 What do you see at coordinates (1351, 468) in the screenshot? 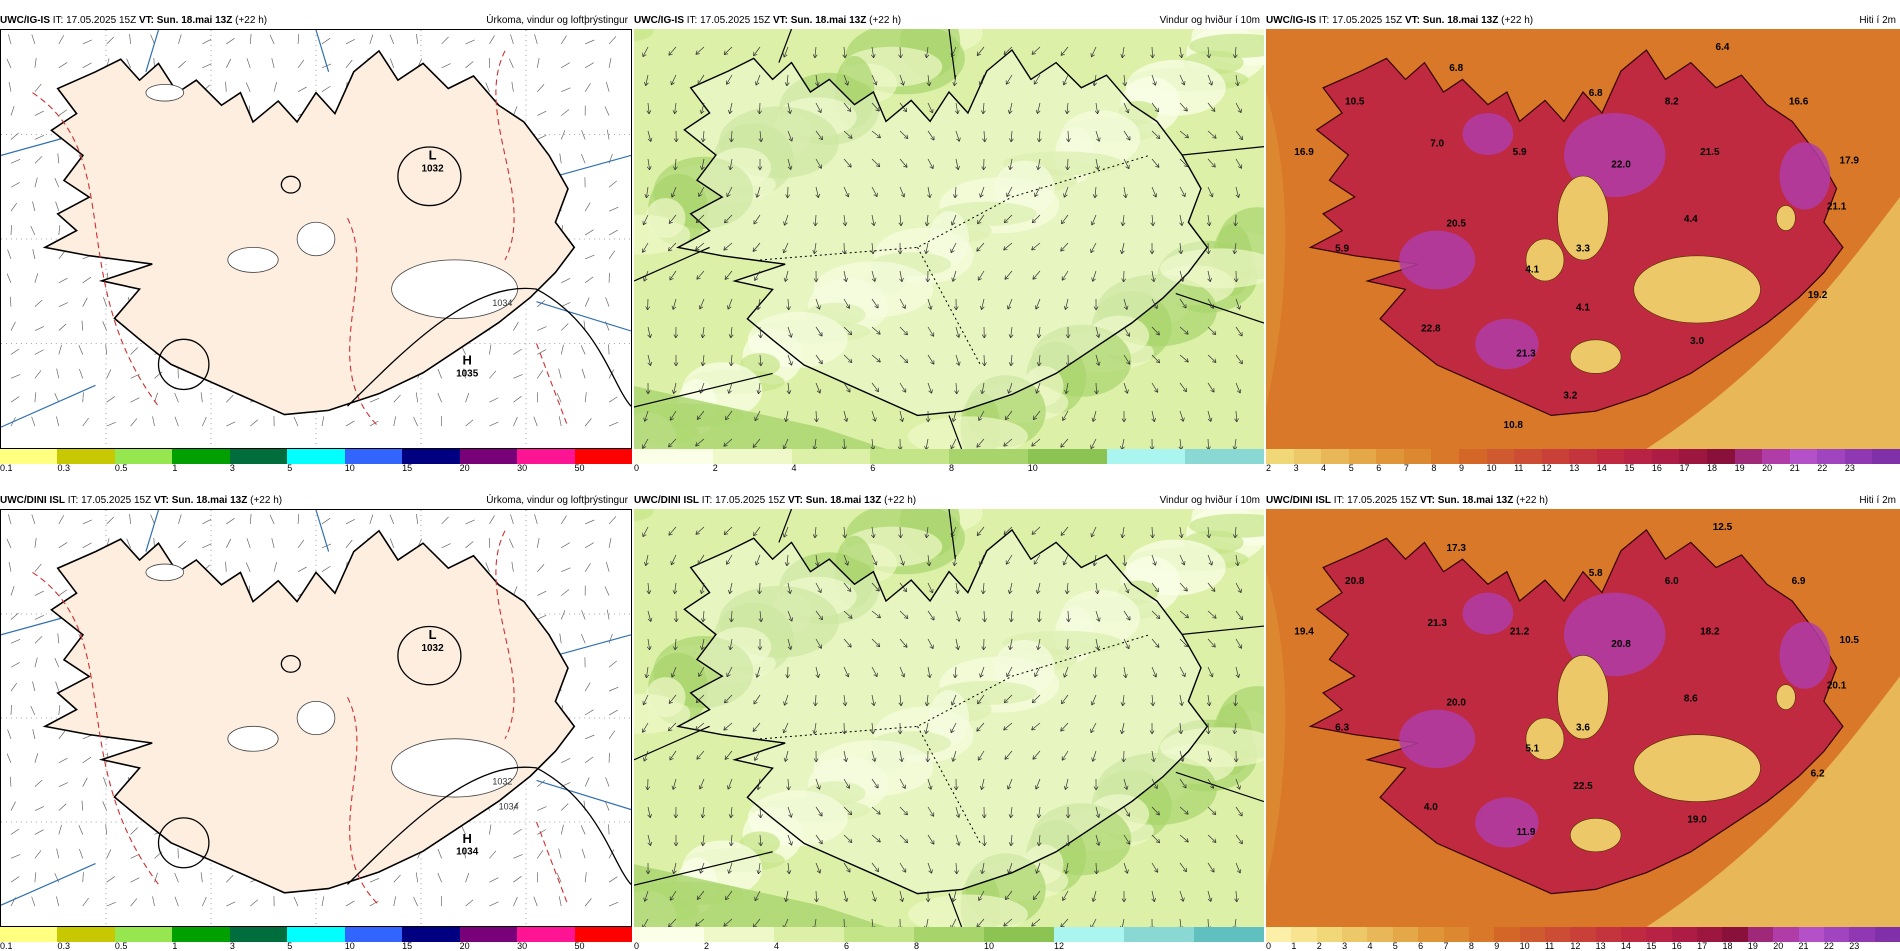
I see `colorbar-tick-label: 5` at bounding box center [1351, 468].